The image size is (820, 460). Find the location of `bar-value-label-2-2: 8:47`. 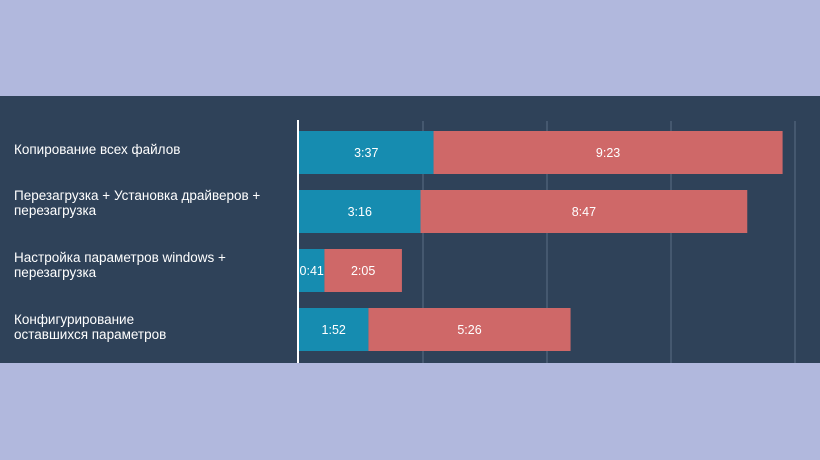

bar-value-label-2-2: 8:47 is located at coordinates (584, 212).